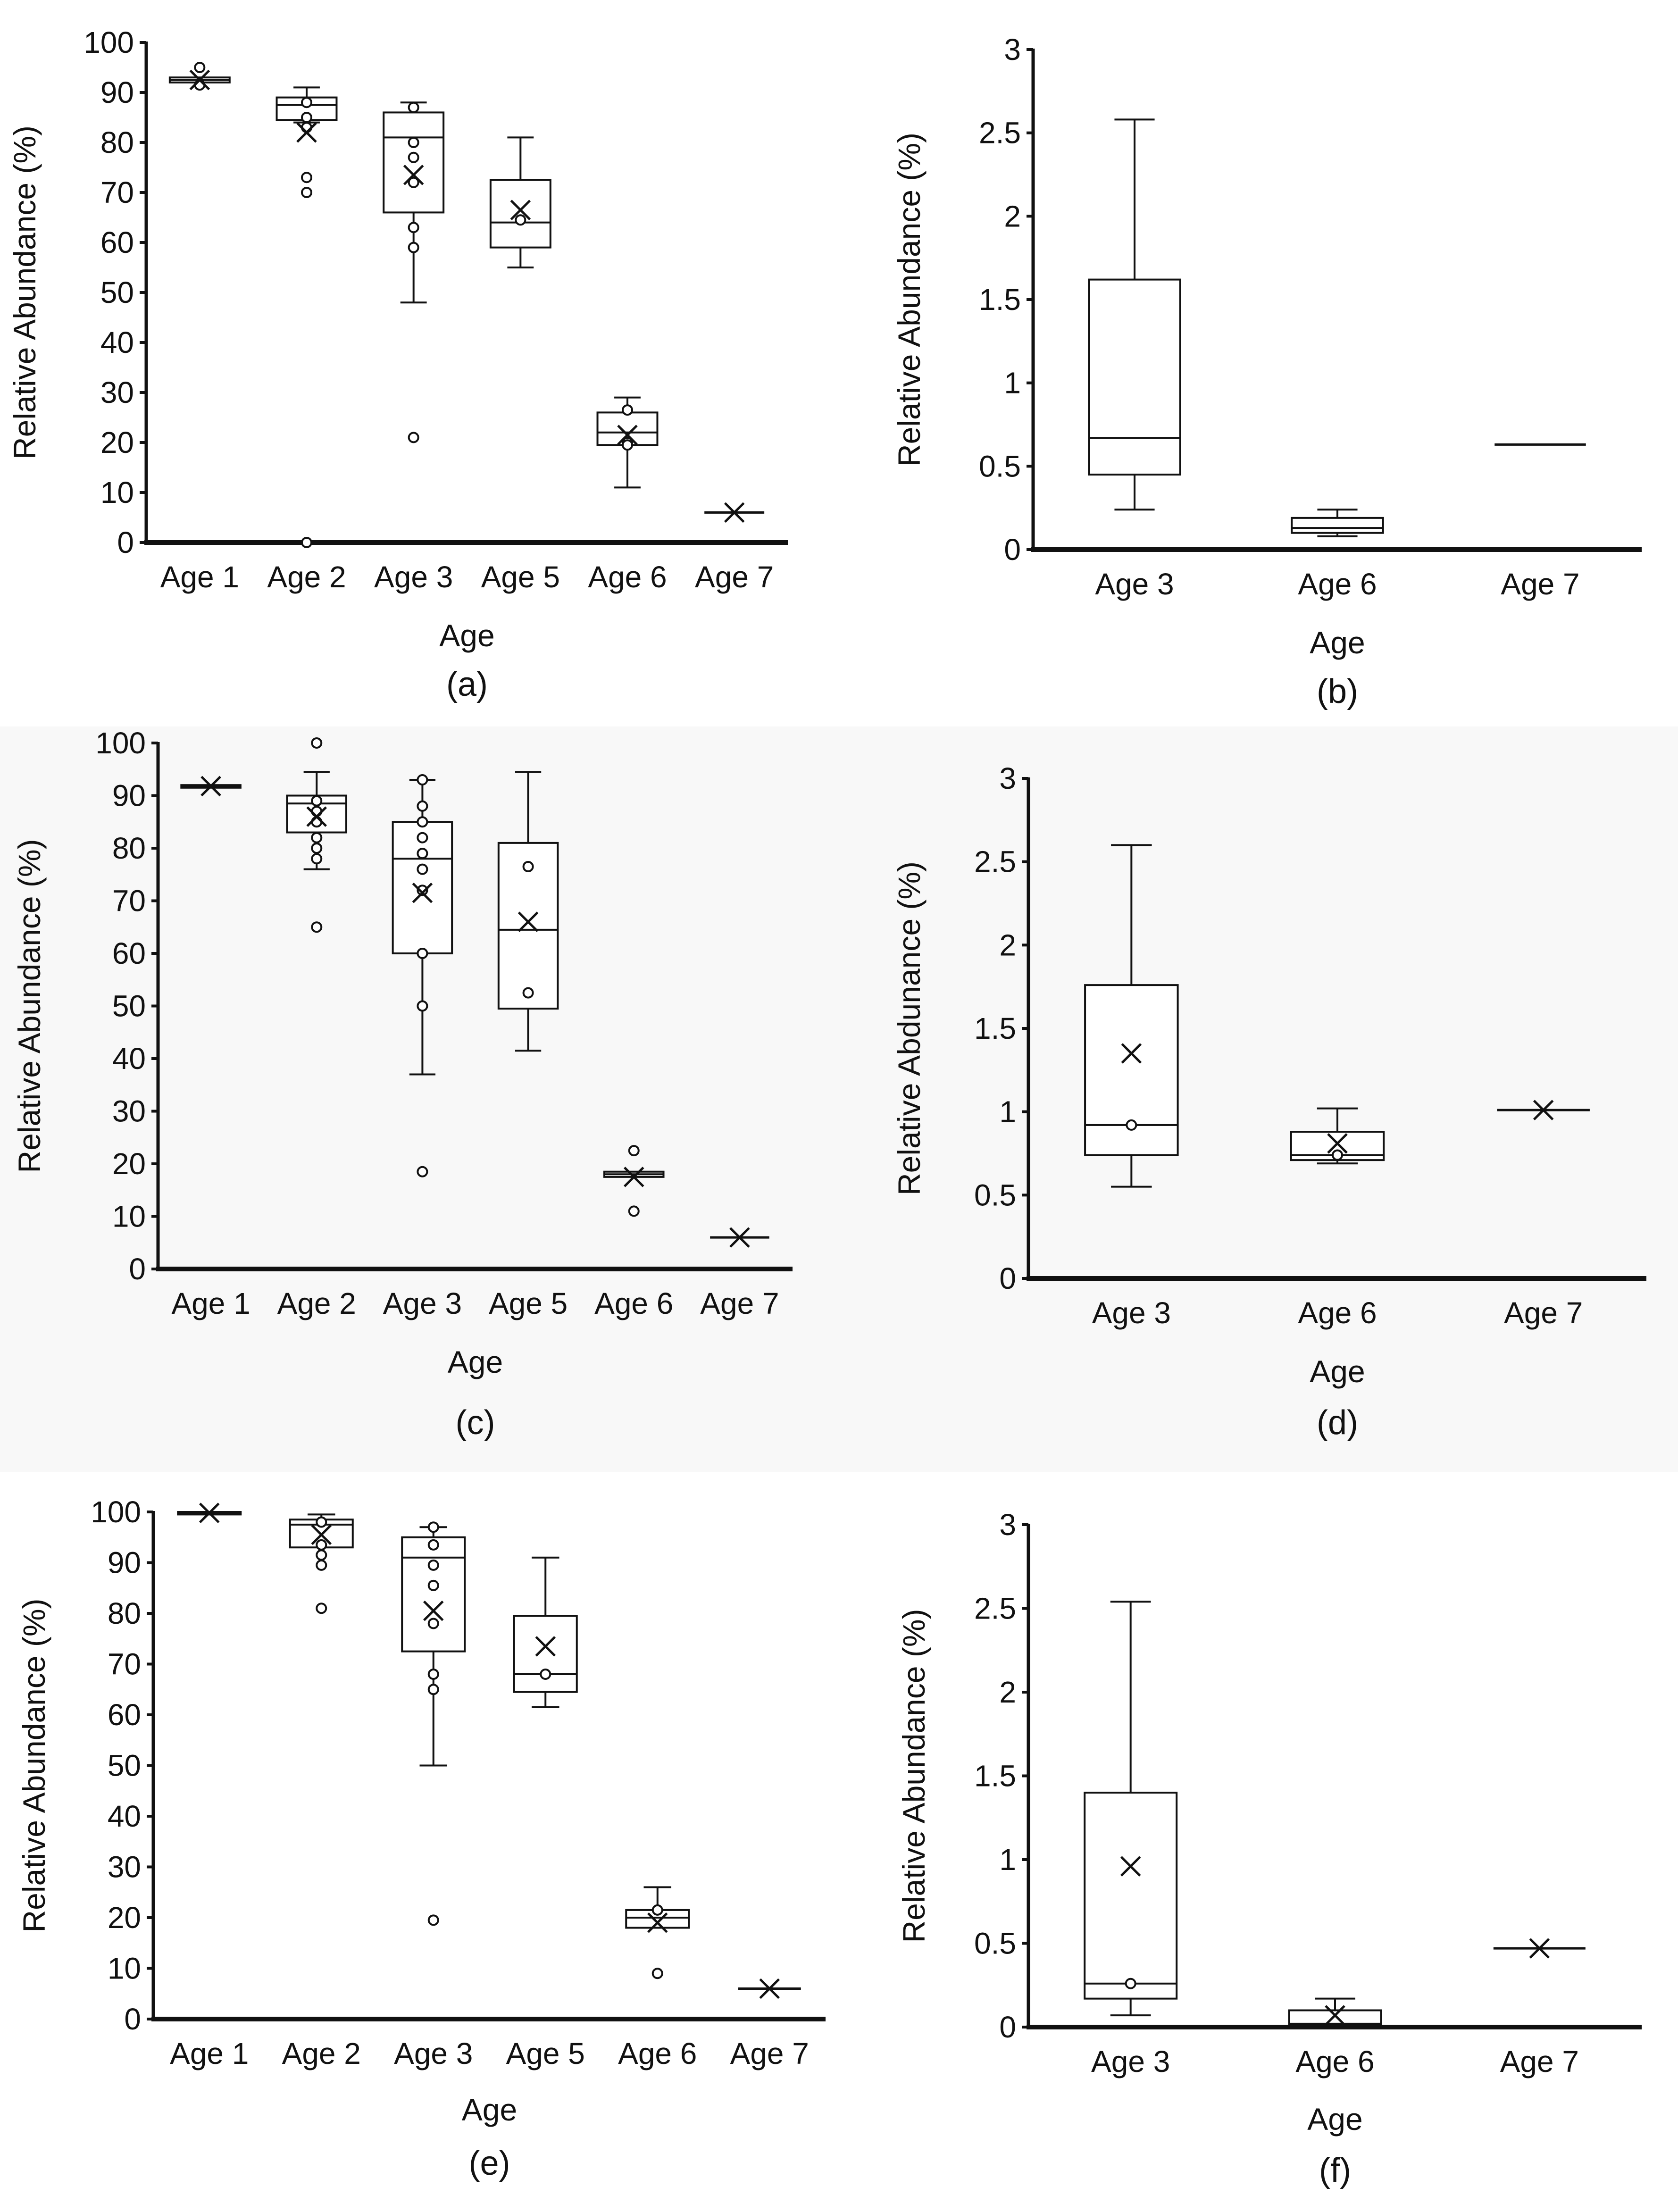  I want to click on y-axis-label: Relative Abundance (%), so click(34, 1765).